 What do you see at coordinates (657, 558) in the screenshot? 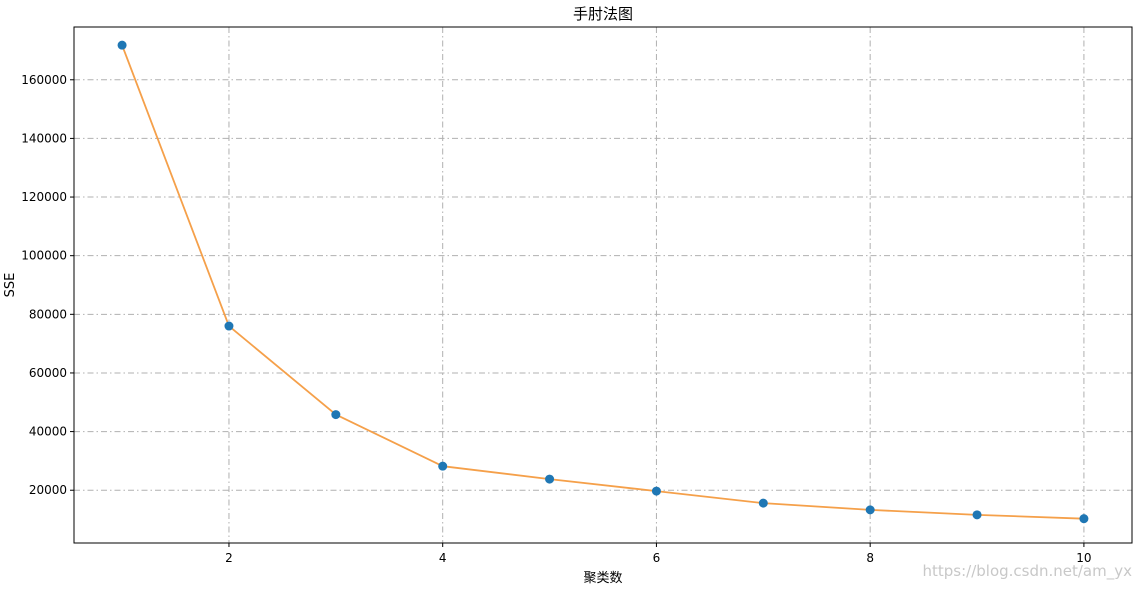
I see `x-tick-label: 6` at bounding box center [657, 558].